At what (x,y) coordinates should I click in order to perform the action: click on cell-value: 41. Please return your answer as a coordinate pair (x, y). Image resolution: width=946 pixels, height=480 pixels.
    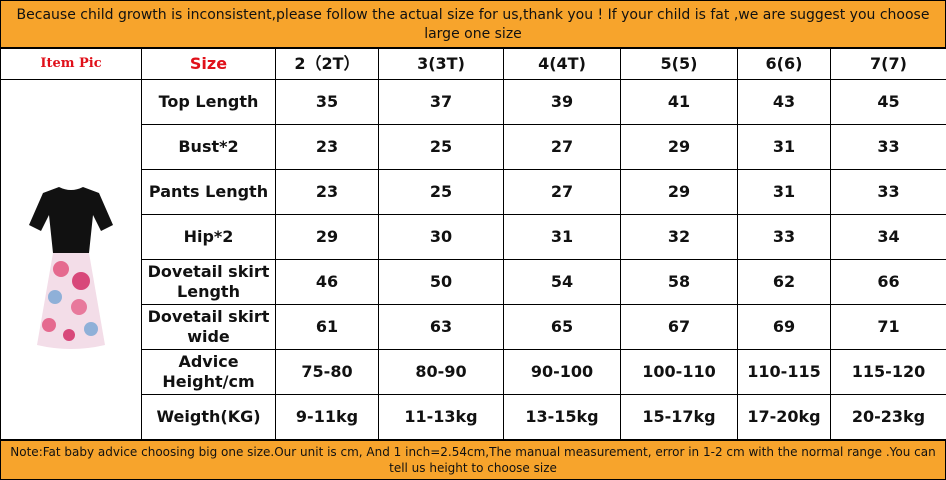
    Looking at the image, I should click on (679, 102).